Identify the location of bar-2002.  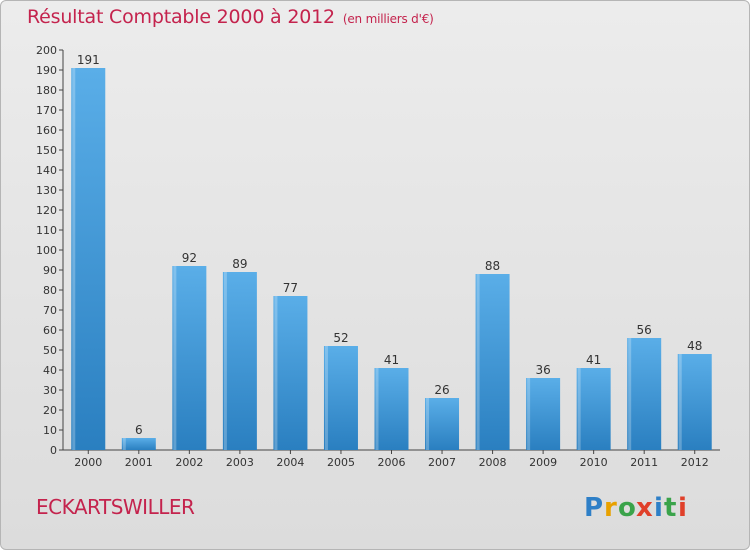
(189, 358).